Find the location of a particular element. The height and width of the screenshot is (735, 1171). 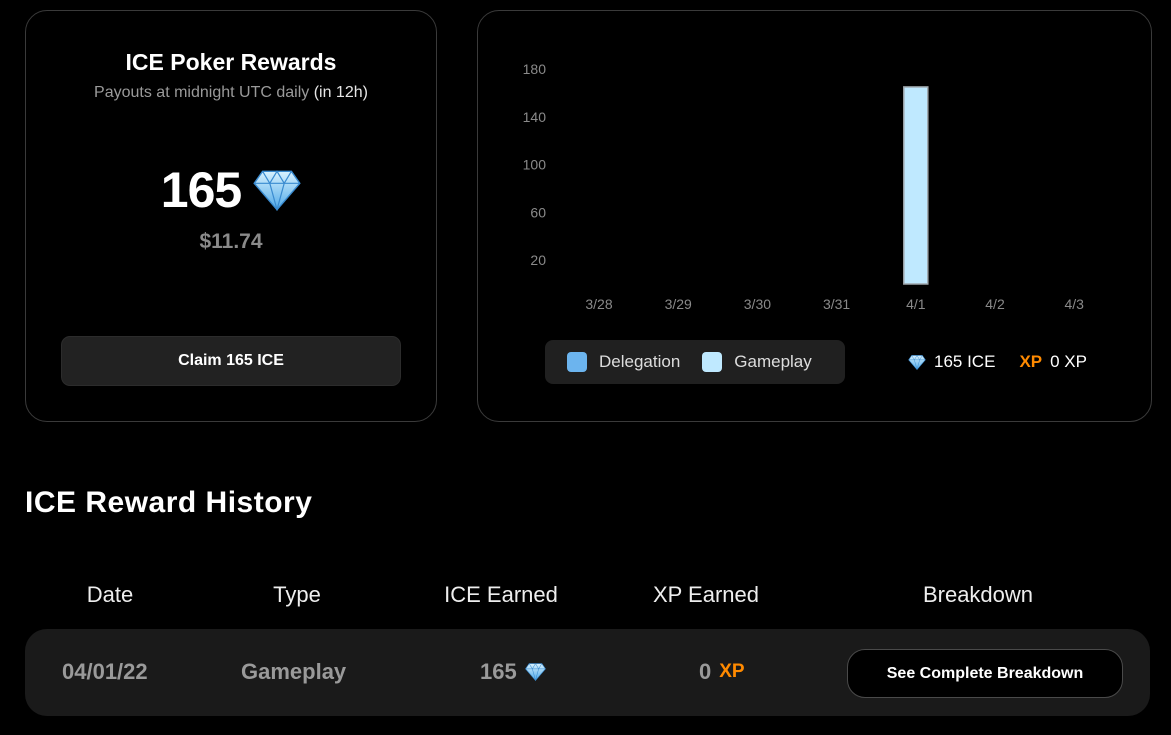

x-tick-label: 4/1 is located at coordinates (916, 304).